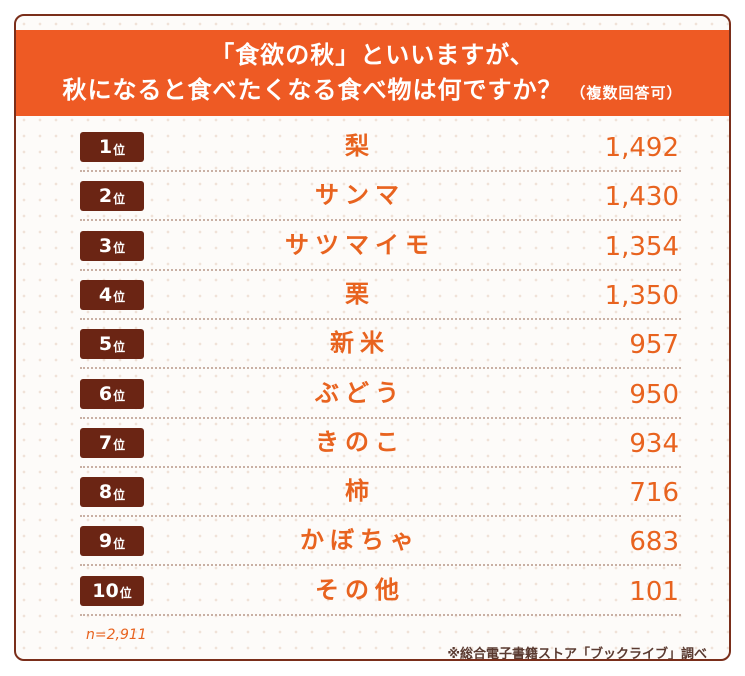 This screenshot has height=676, width=745. Describe the element at coordinates (360, 343) in the screenshot. I see `food-label: 新米` at that location.